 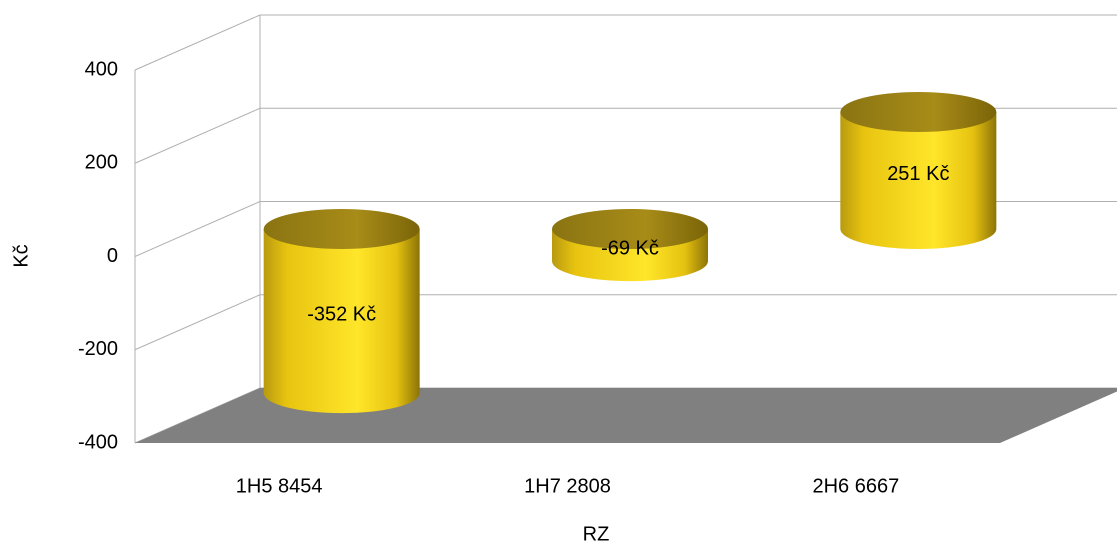 I want to click on y-tick-label: 0, so click(x=112, y=256).